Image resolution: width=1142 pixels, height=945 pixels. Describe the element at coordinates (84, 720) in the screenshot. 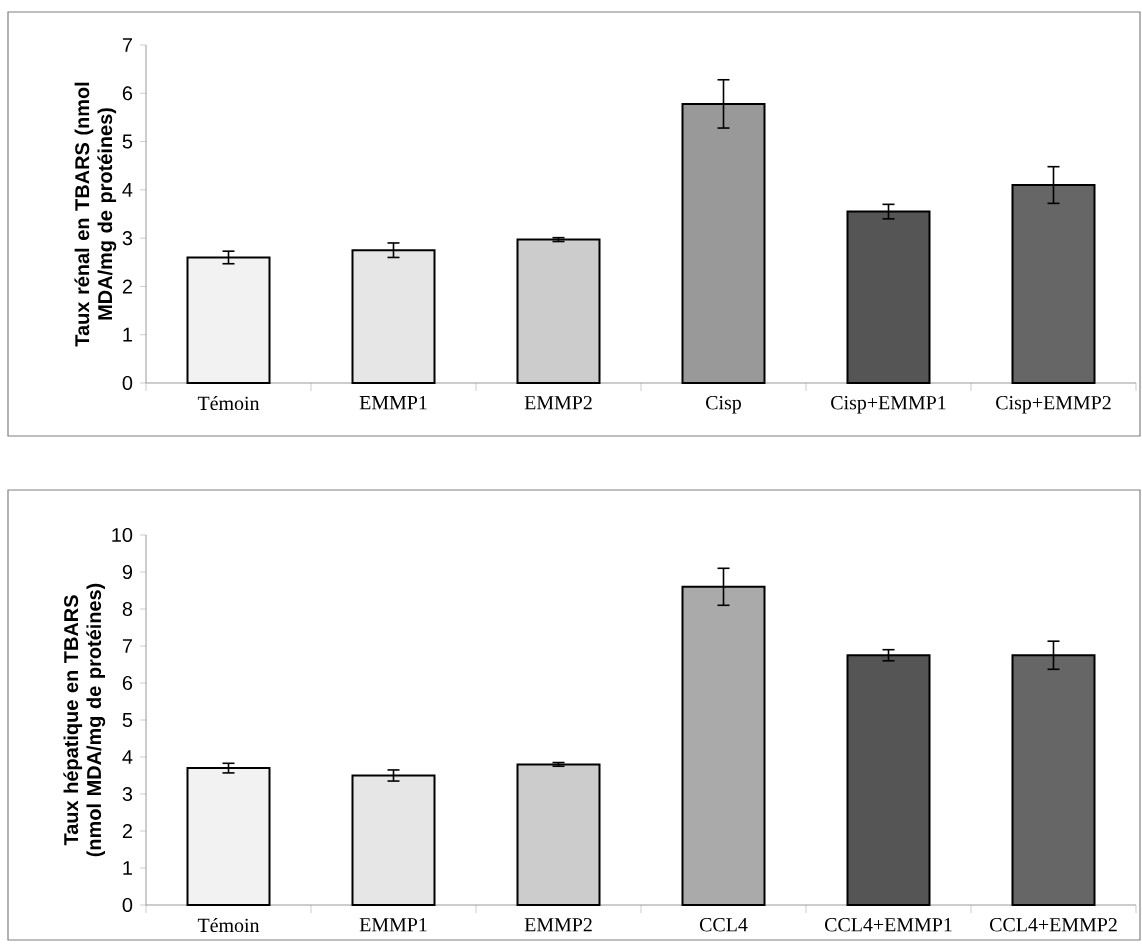

I see `y-axis-title: Taux hépatique en TBARS (nmol MDA/mg de protéines)` at that location.